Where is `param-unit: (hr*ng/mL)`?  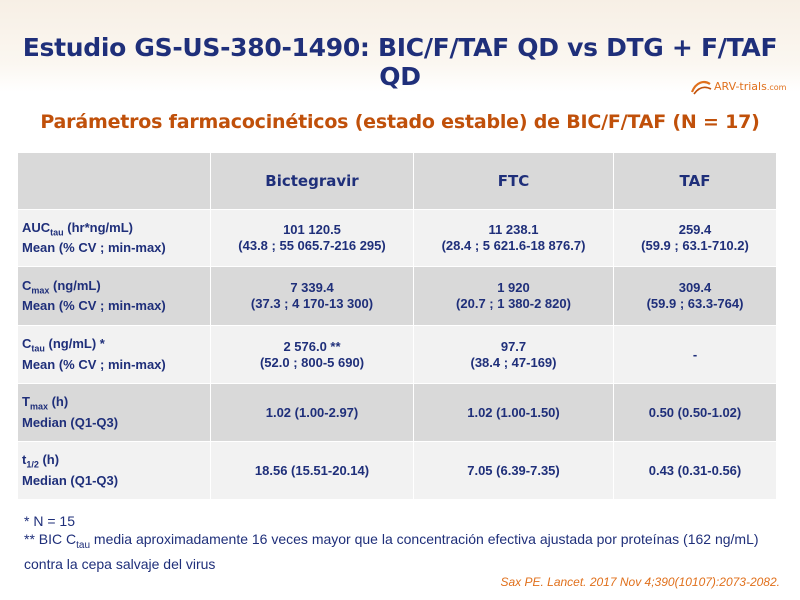 param-unit: (hr*ng/mL) is located at coordinates (98, 227).